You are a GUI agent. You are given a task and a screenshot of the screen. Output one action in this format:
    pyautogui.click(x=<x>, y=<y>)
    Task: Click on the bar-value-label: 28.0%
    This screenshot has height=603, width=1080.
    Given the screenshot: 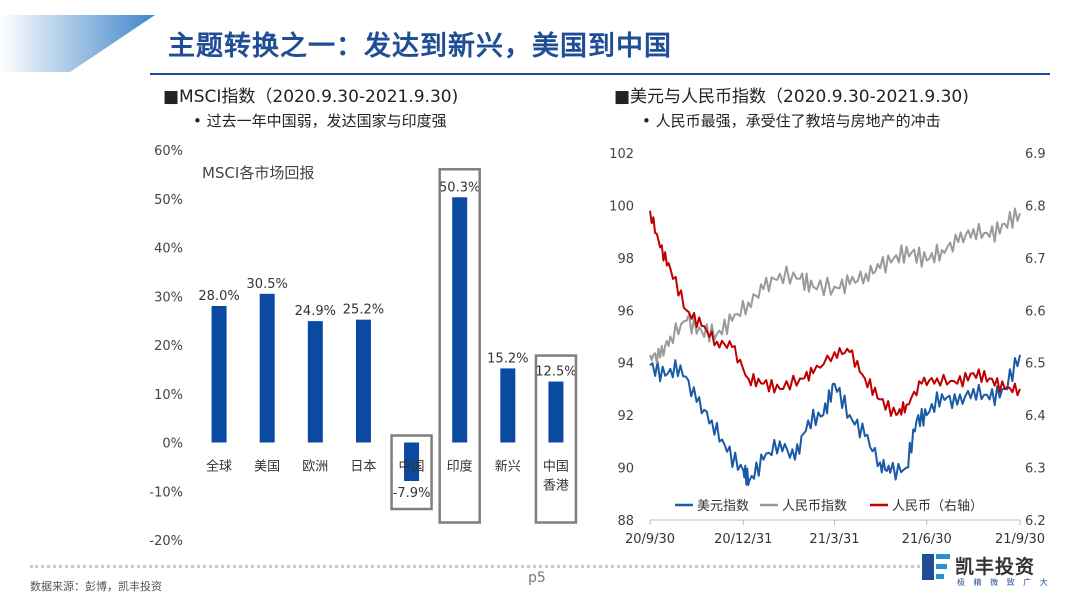 What is the action you would take?
    pyautogui.click(x=218, y=296)
    